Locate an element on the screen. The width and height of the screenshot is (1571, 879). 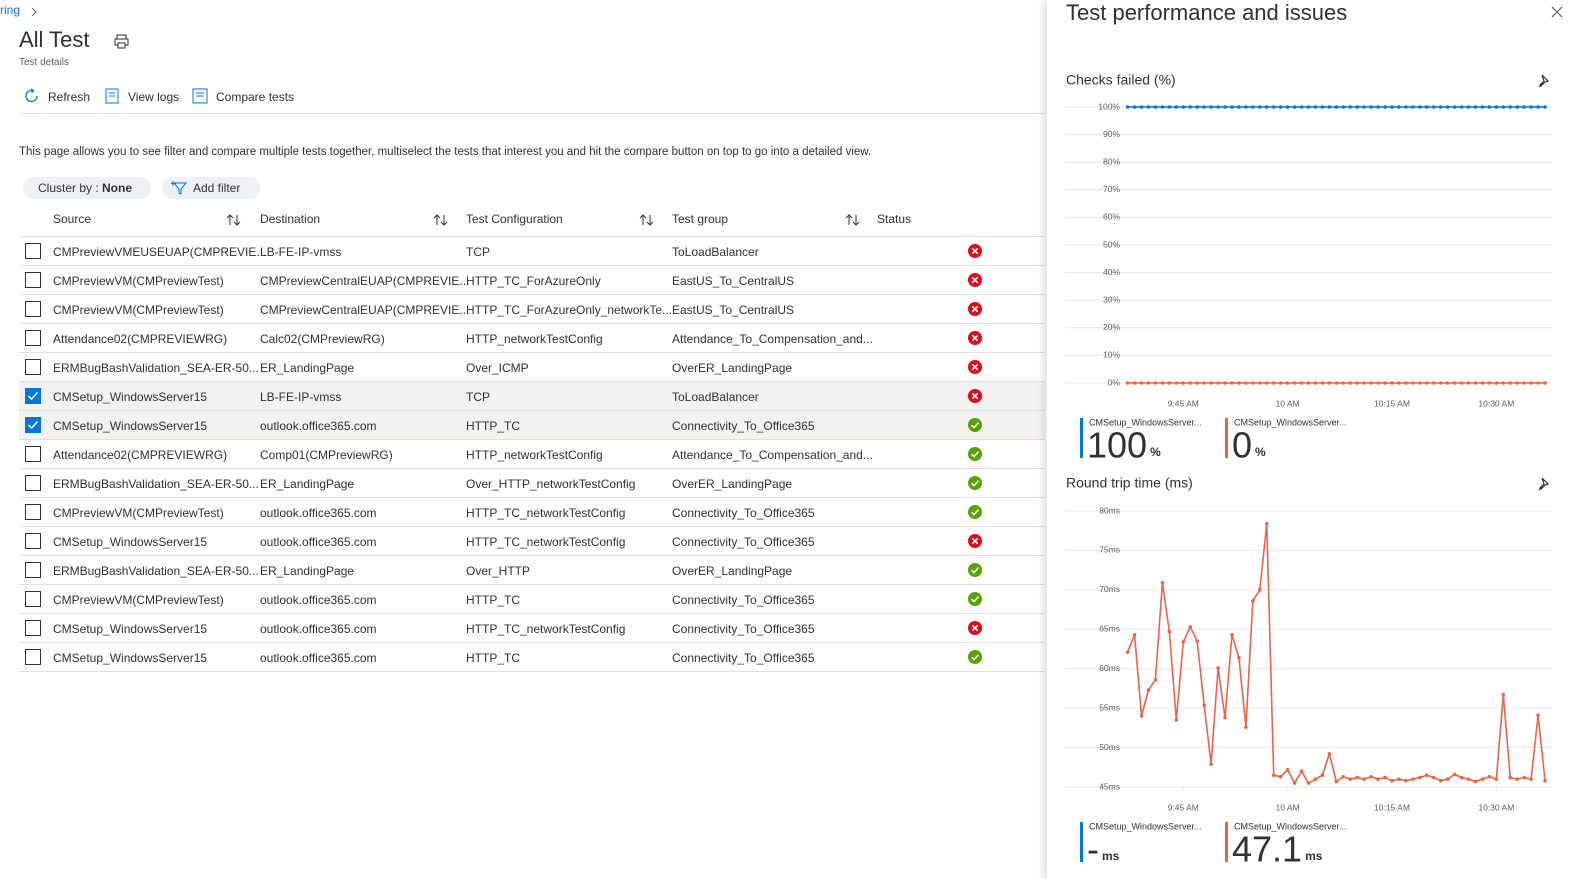
cluster-pill is located at coordinates (87, 188).